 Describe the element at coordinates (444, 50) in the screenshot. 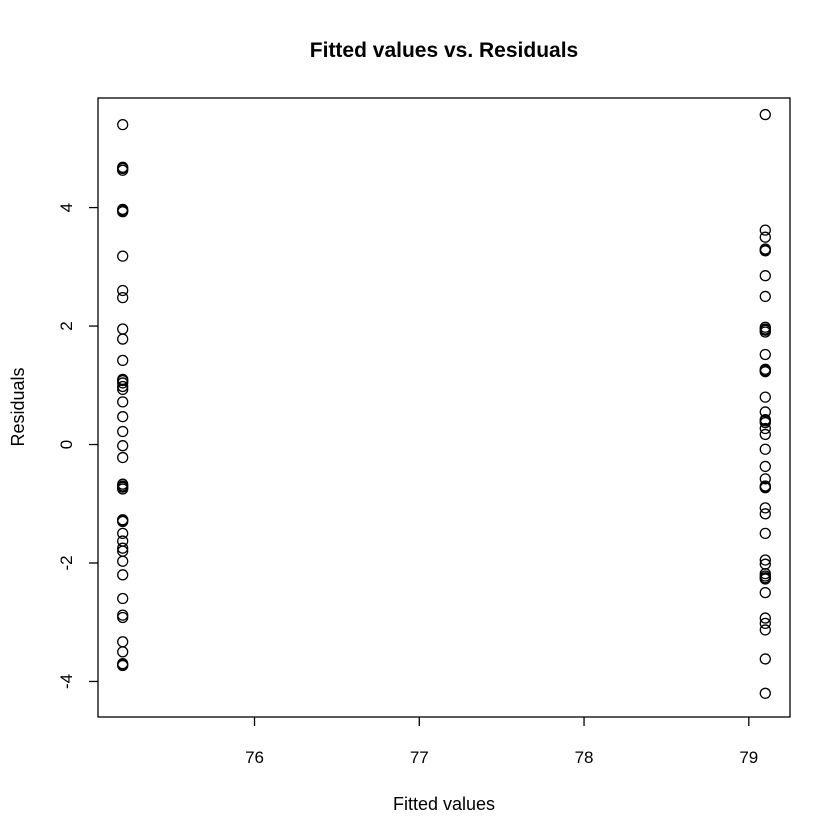

I see `chart-title: Fitted values vs. Residuals` at that location.